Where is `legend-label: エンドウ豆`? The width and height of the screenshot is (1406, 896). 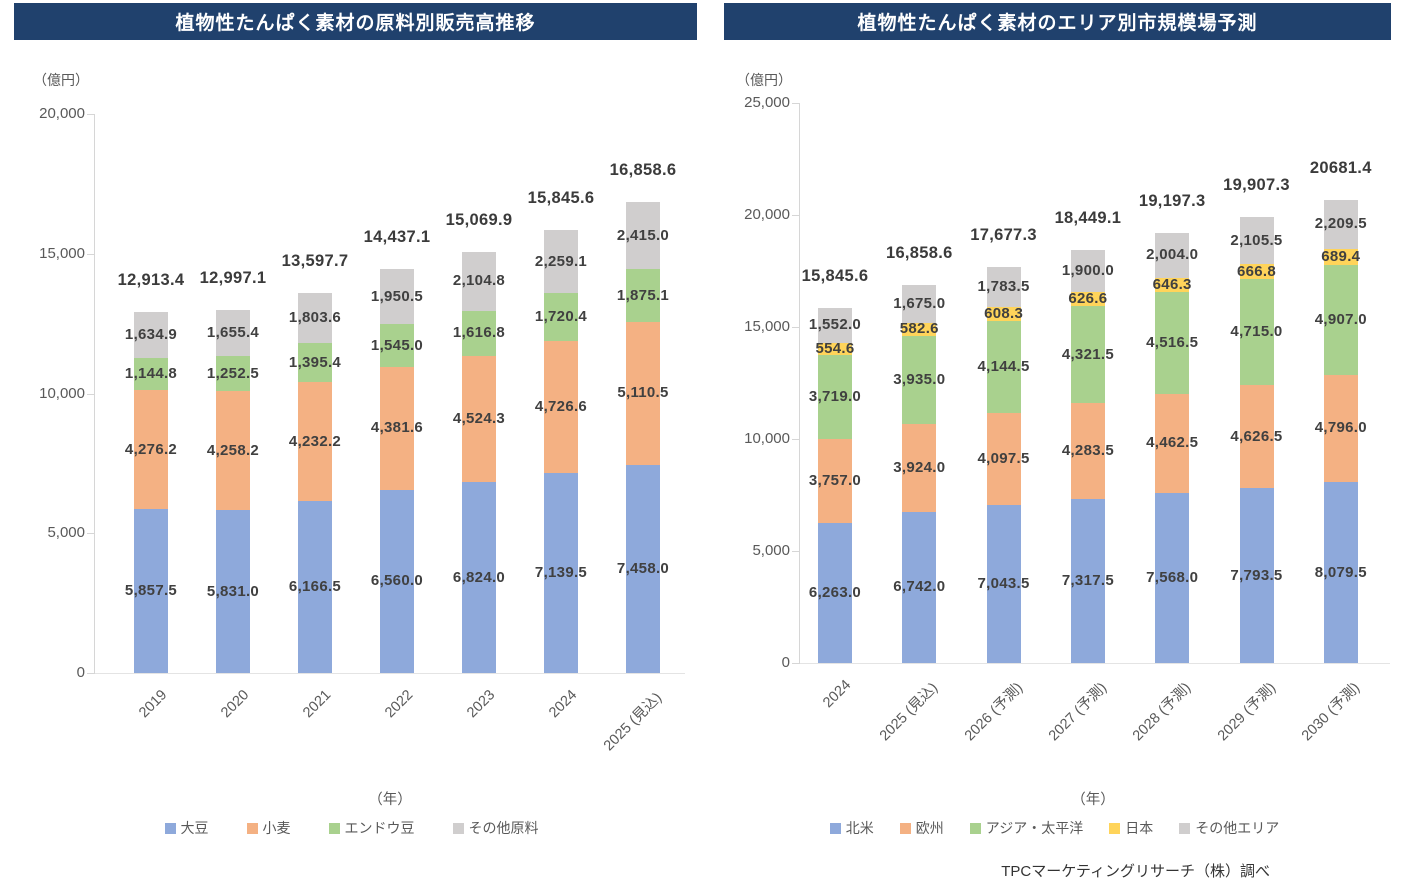
legend-label: エンドウ豆 is located at coordinates (379, 828).